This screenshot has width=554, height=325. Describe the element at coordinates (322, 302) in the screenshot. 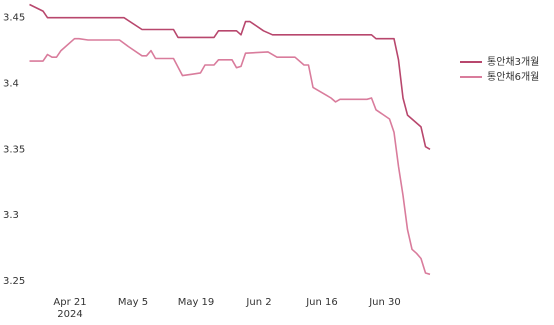

I see `x-tick-label: Jun 16` at that location.